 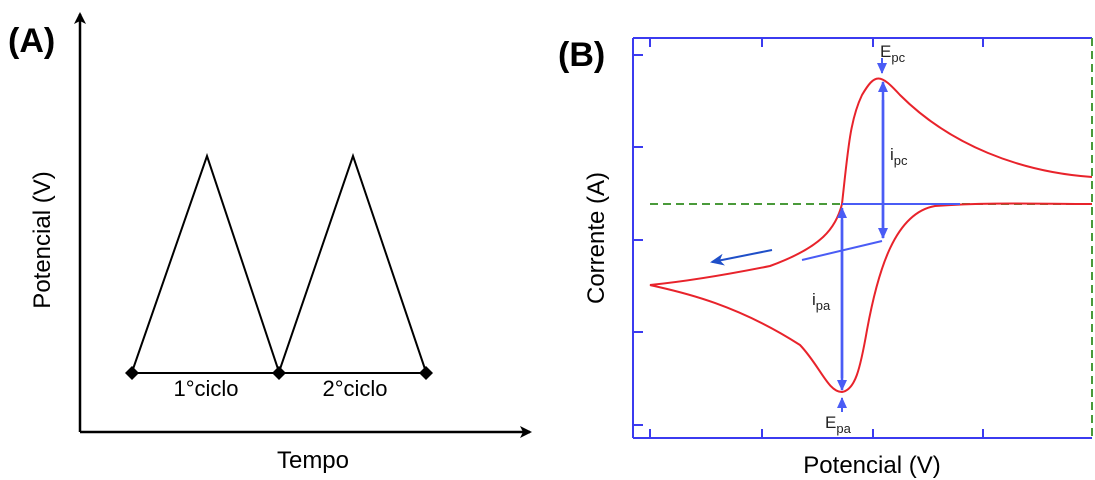 I want to click on cycle-marker-middle, so click(x=279, y=373).